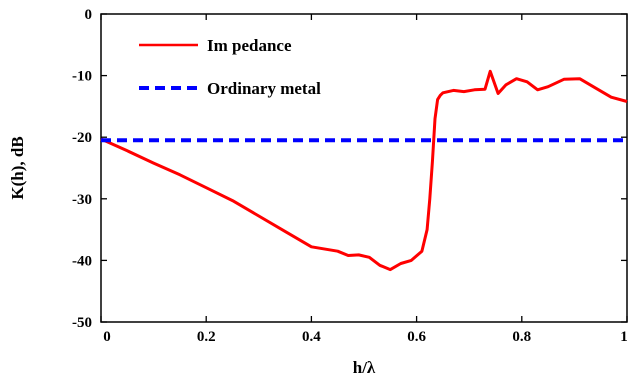 Image resolution: width=632 pixels, height=383 pixels. Describe the element at coordinates (364, 367) in the screenshot. I see `x-axis-title: h/λ` at that location.